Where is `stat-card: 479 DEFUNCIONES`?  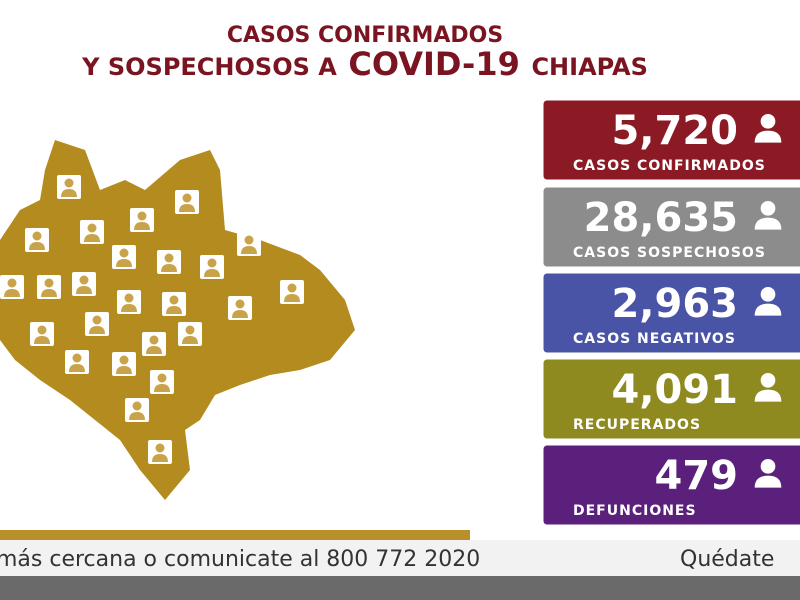 stat-card: 479 DEFUNCIONES is located at coordinates (671, 485).